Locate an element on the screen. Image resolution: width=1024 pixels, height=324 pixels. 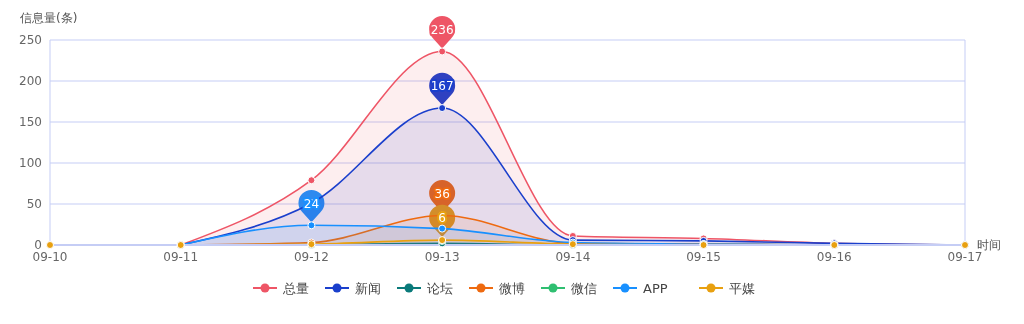
y-tick-label: 50 is located at coordinates (34, 204).